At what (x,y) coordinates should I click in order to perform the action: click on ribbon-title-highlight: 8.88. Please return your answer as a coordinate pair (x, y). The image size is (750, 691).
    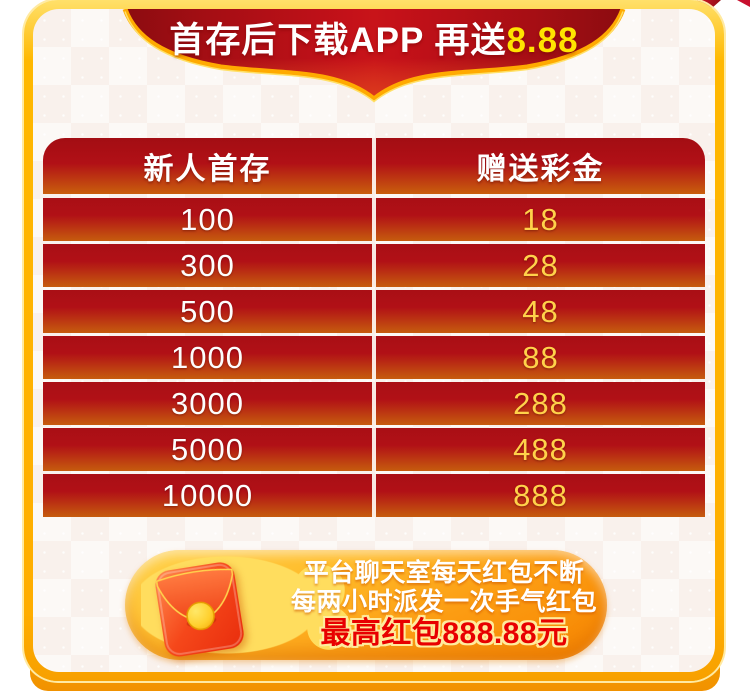
    Looking at the image, I should click on (542, 40).